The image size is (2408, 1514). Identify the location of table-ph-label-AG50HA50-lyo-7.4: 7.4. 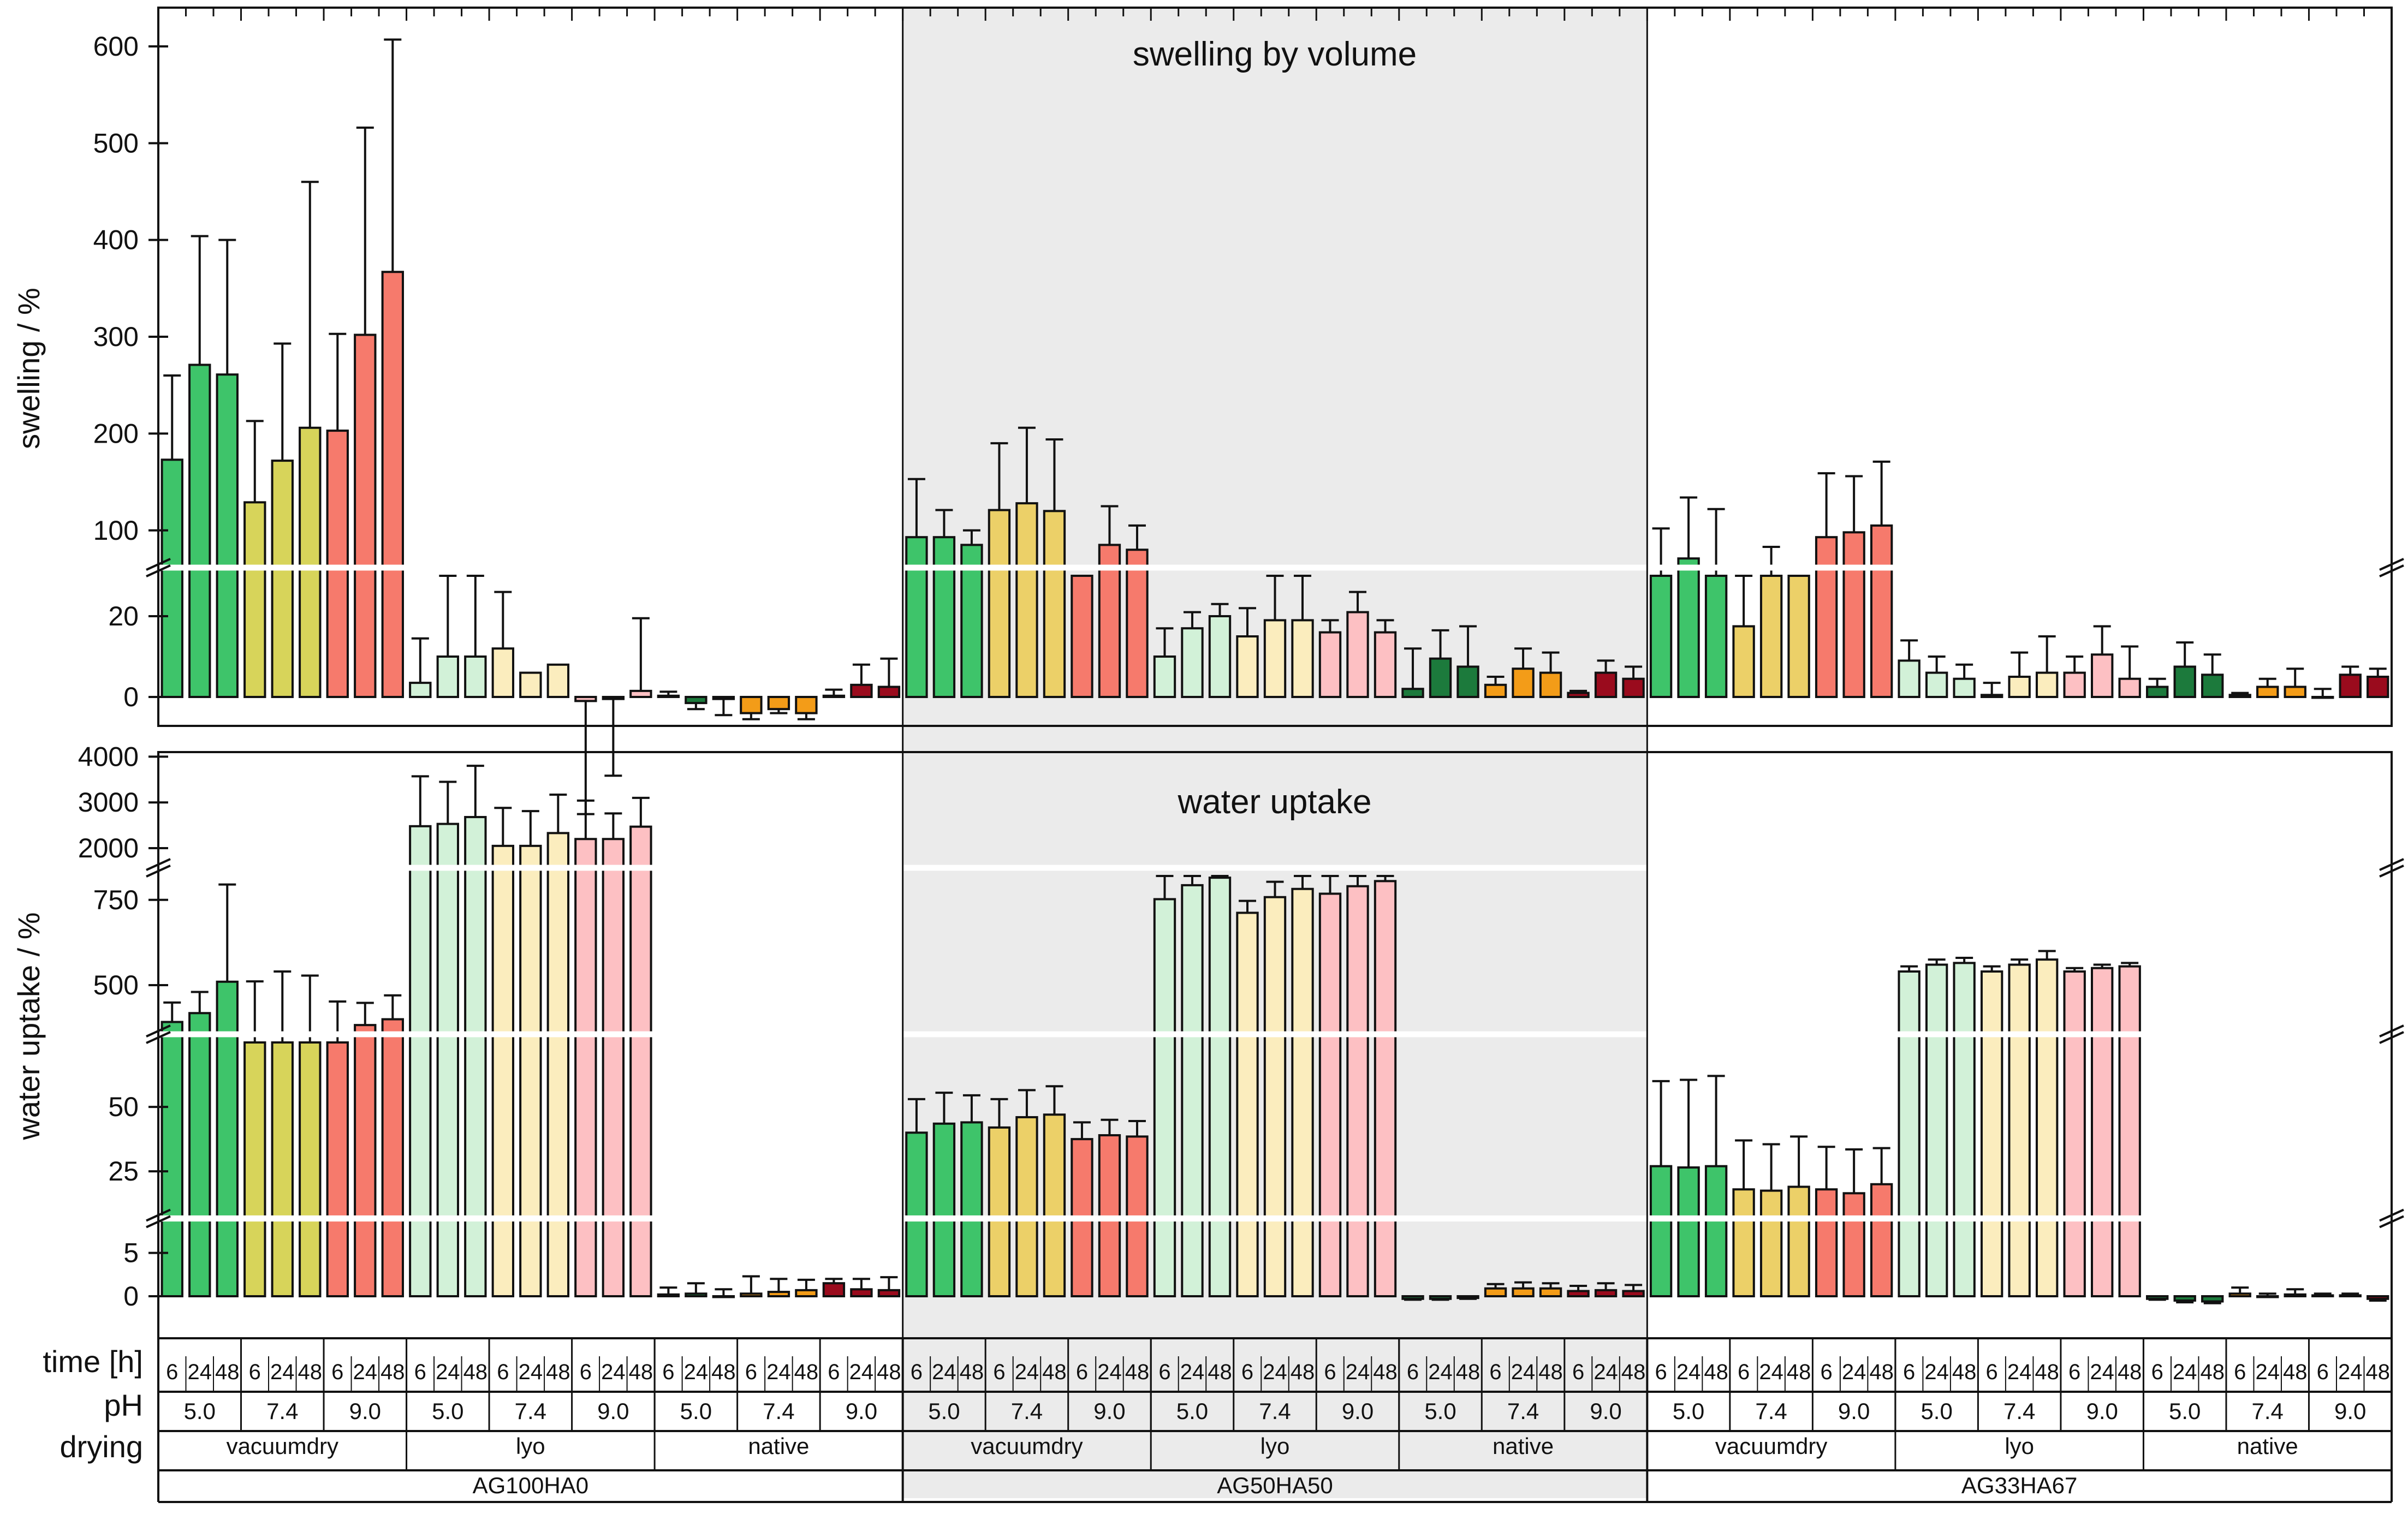
(1275, 1411).